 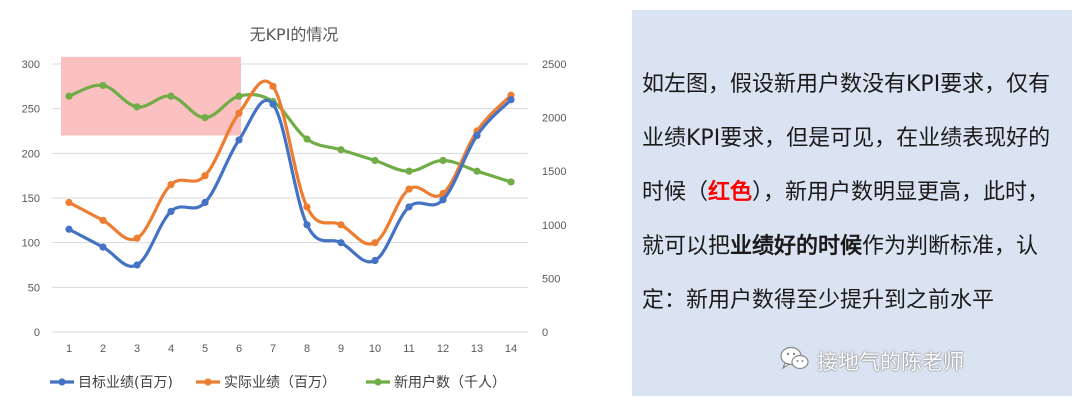 What do you see at coordinates (554, 226) in the screenshot?
I see `y-right-tick-label: 1000` at bounding box center [554, 226].